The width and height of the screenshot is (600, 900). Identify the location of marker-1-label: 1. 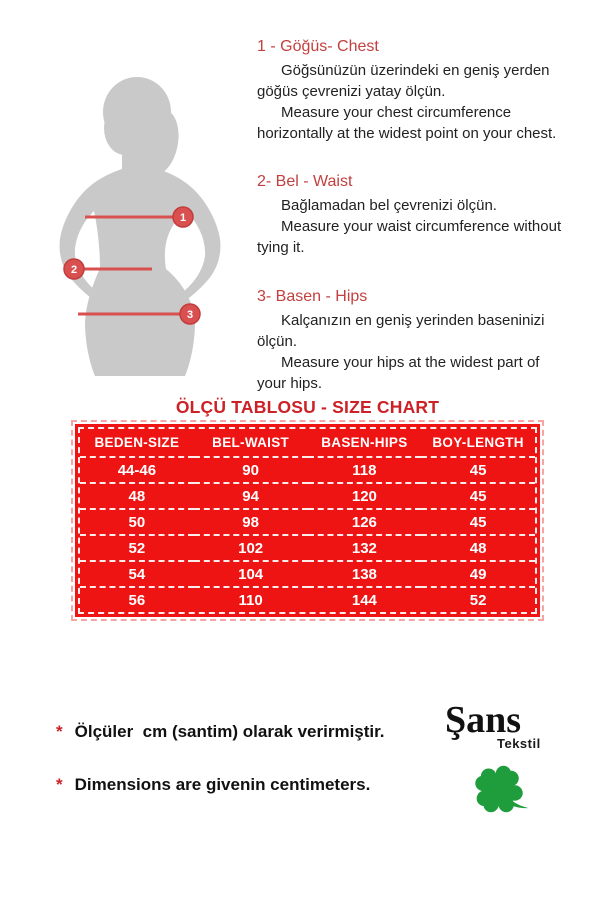
(183, 218).